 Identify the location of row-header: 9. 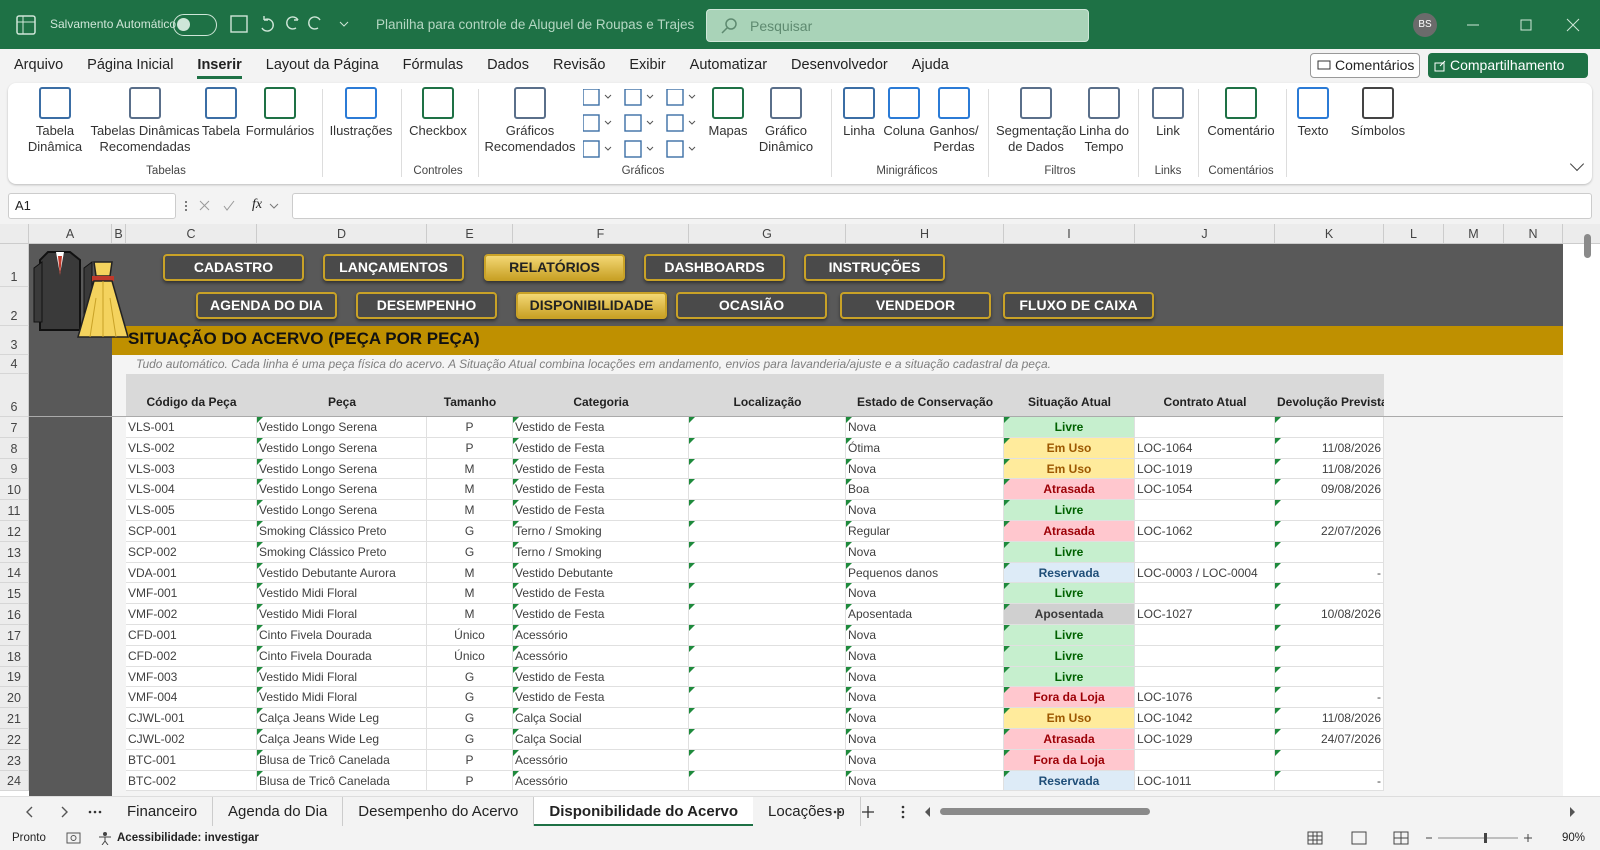
(14, 469).